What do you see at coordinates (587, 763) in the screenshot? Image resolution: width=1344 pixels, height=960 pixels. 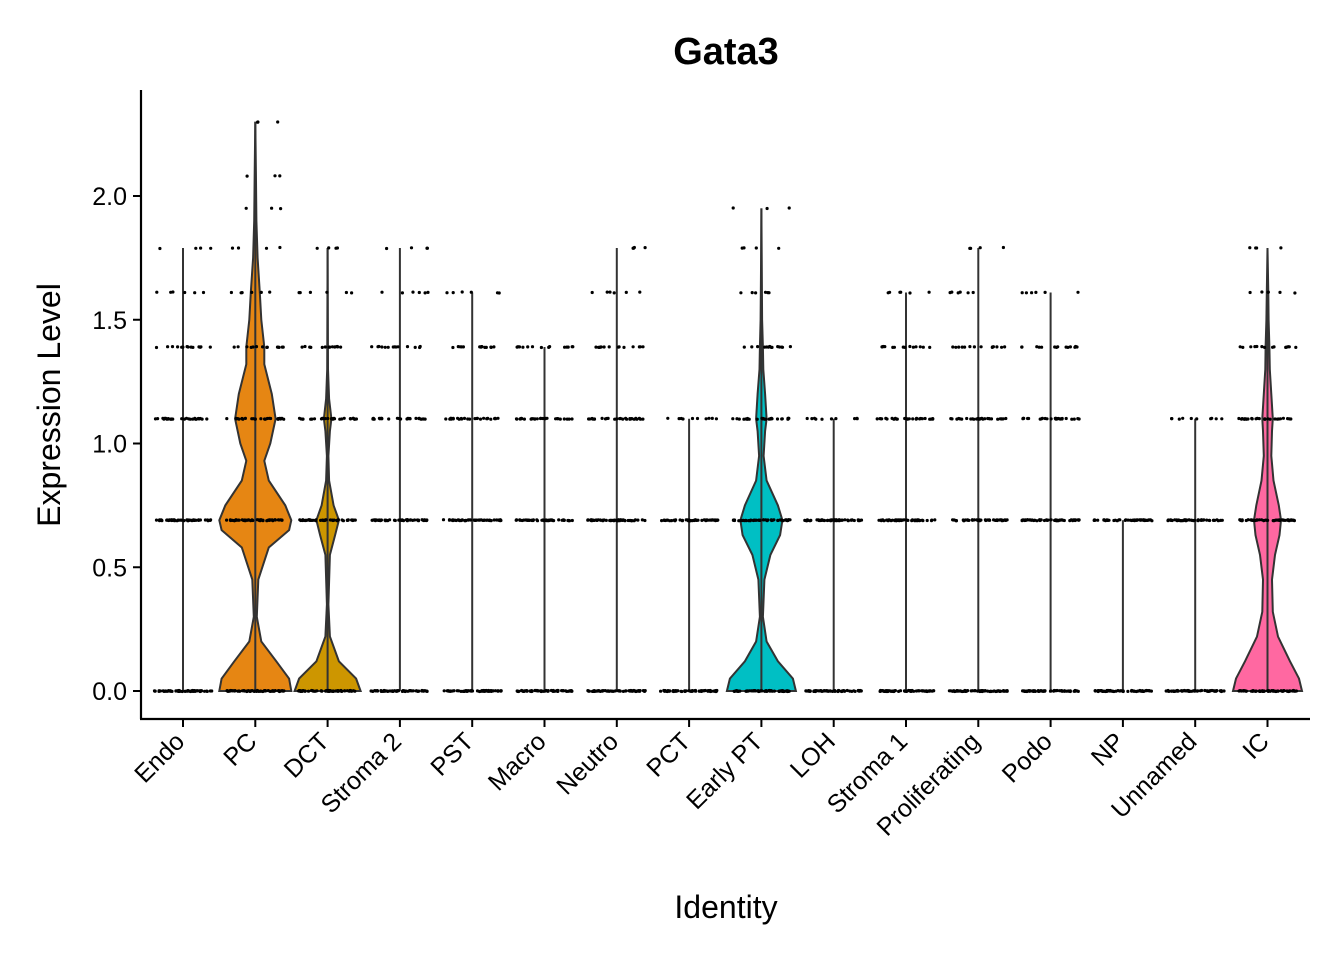 I see `x-tick-label: Neutro` at bounding box center [587, 763].